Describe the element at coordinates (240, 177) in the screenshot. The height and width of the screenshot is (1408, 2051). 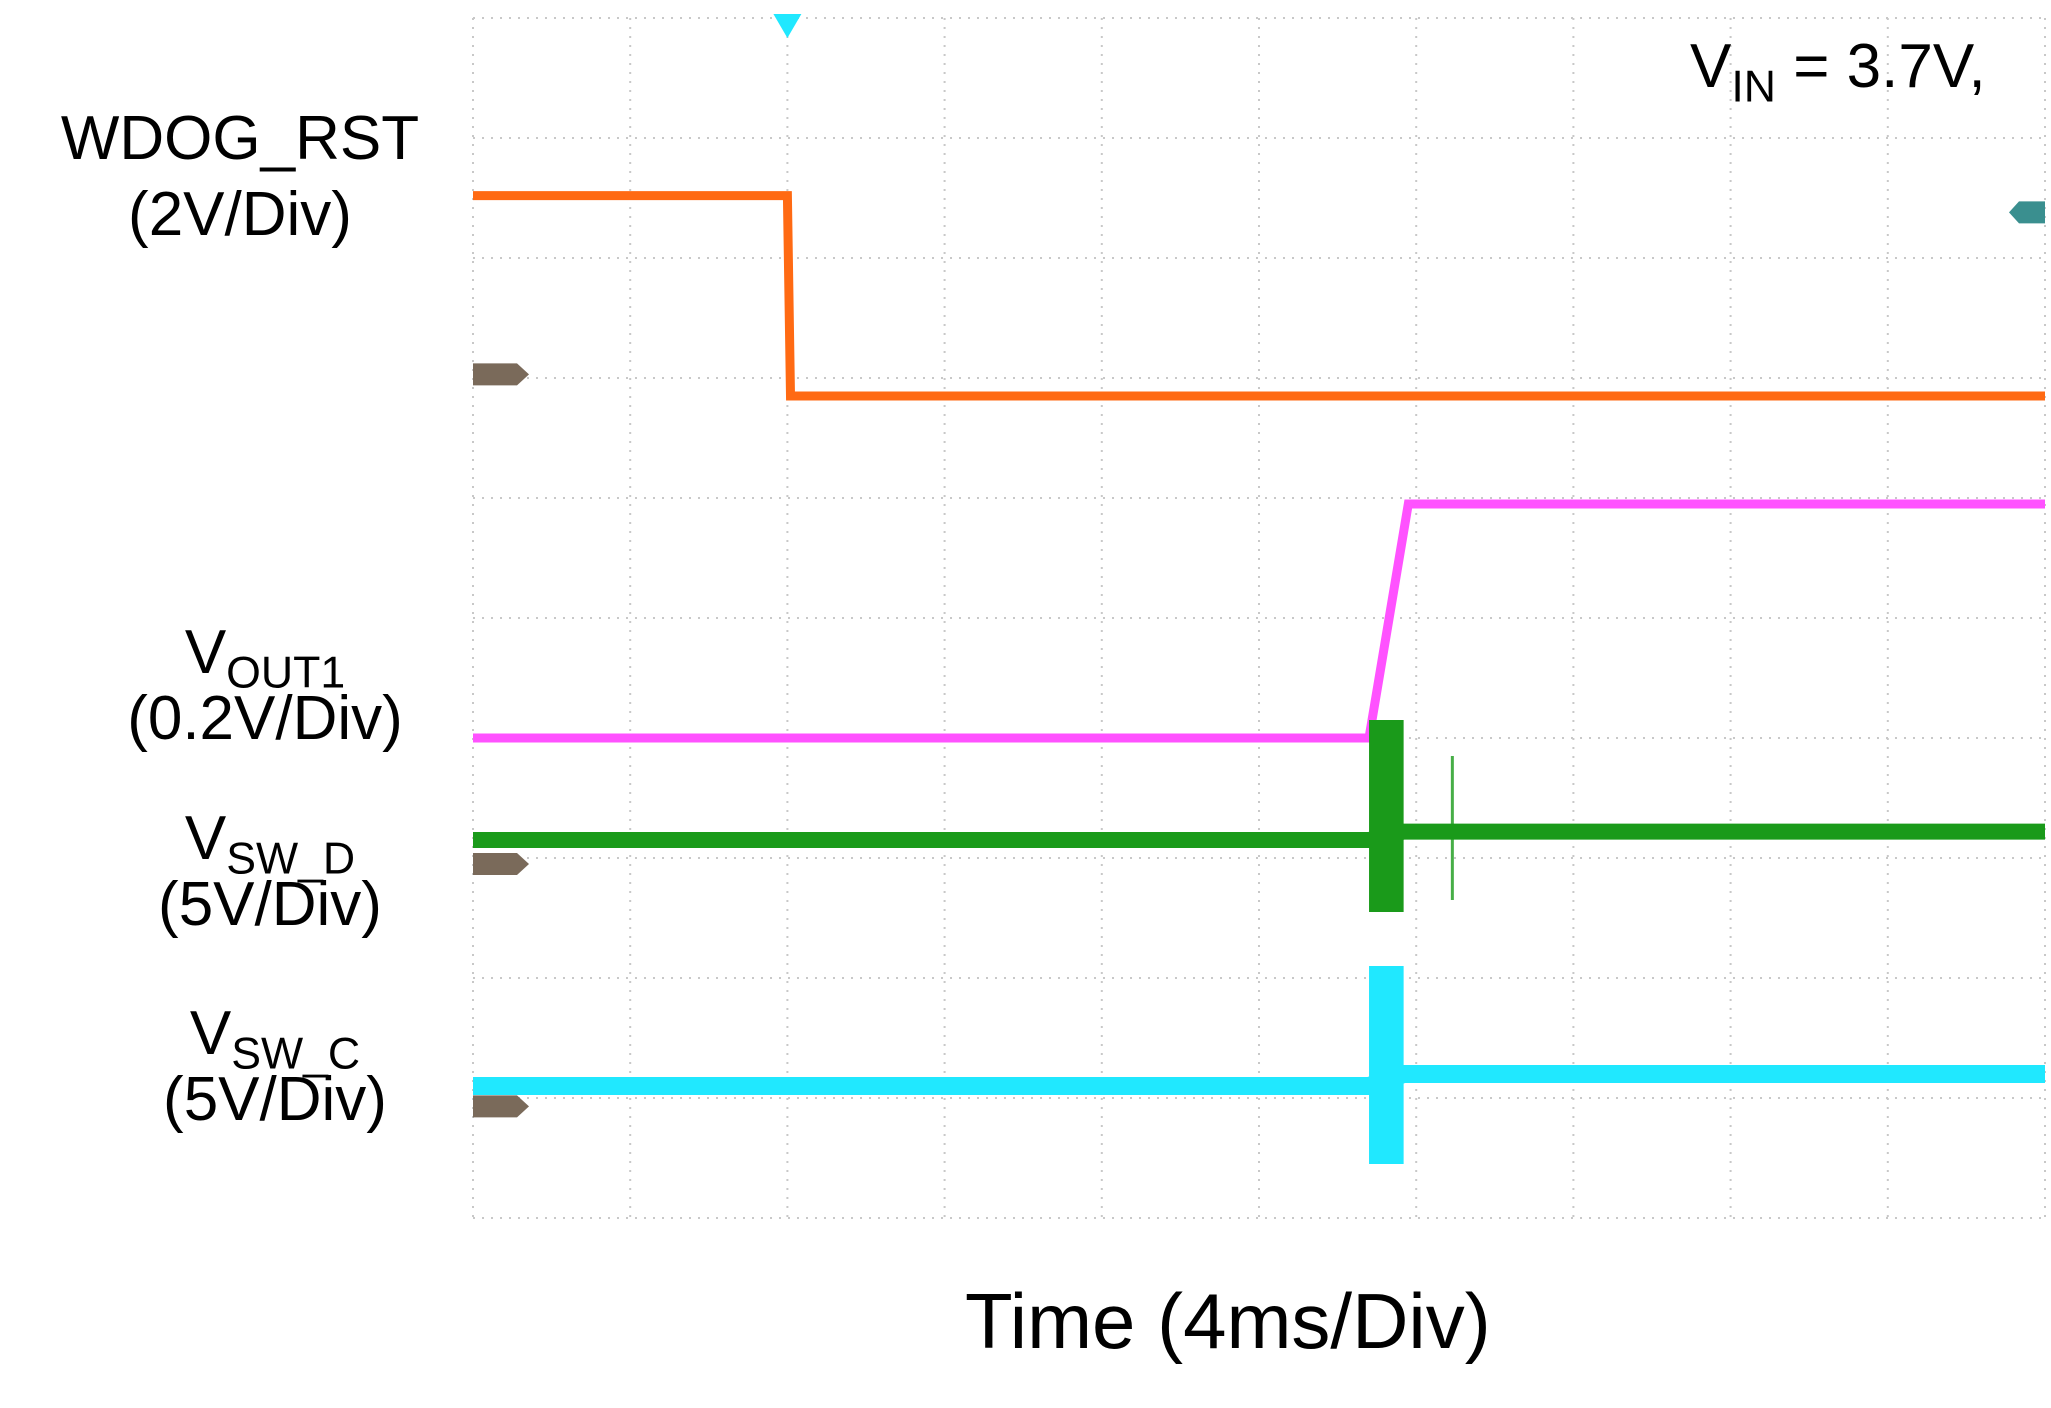
I see `wdog-rst-label: WDOG_RST (2V/Div)` at that location.